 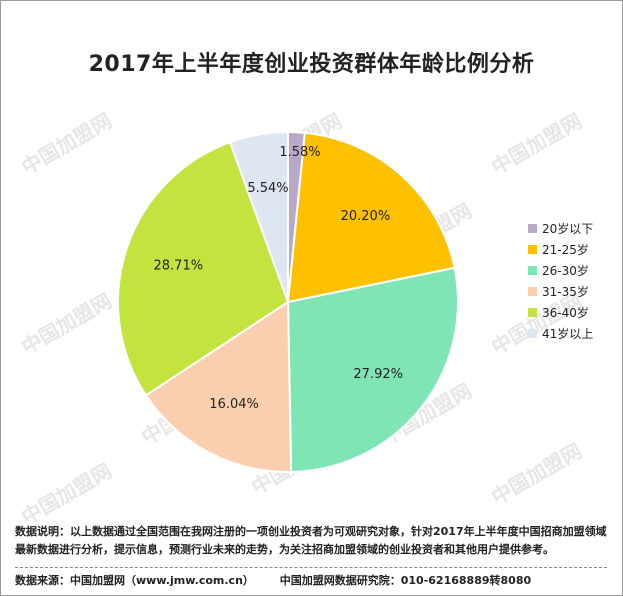 What do you see at coordinates (565, 249) in the screenshot?
I see `legend-label: 21-25岁` at bounding box center [565, 249].